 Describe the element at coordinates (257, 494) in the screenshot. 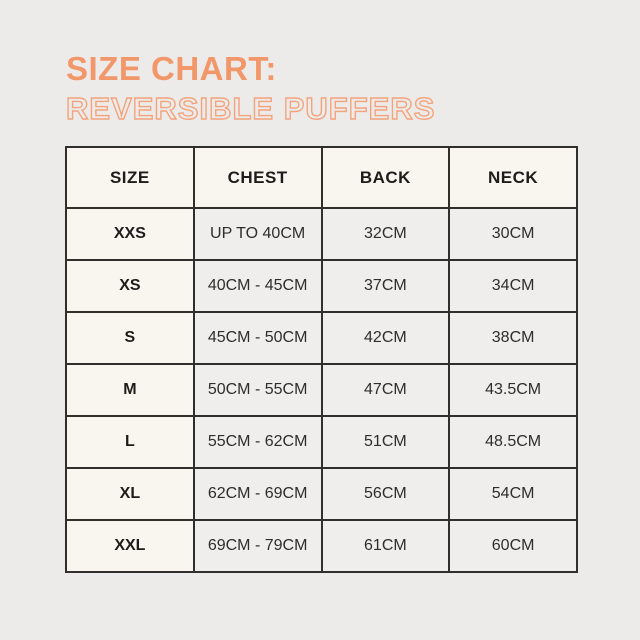

I see `value-cell: 62CM - 69CM` at that location.